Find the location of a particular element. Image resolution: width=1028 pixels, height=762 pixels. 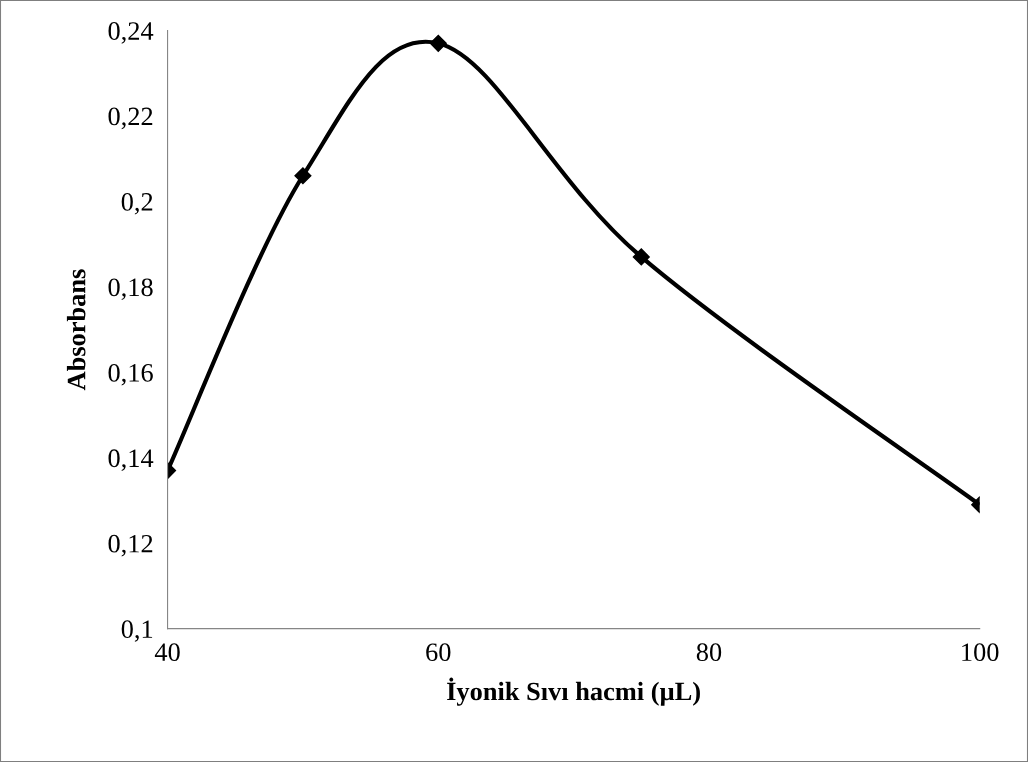

y-tick-label: 0,14 is located at coordinates (131, 460).